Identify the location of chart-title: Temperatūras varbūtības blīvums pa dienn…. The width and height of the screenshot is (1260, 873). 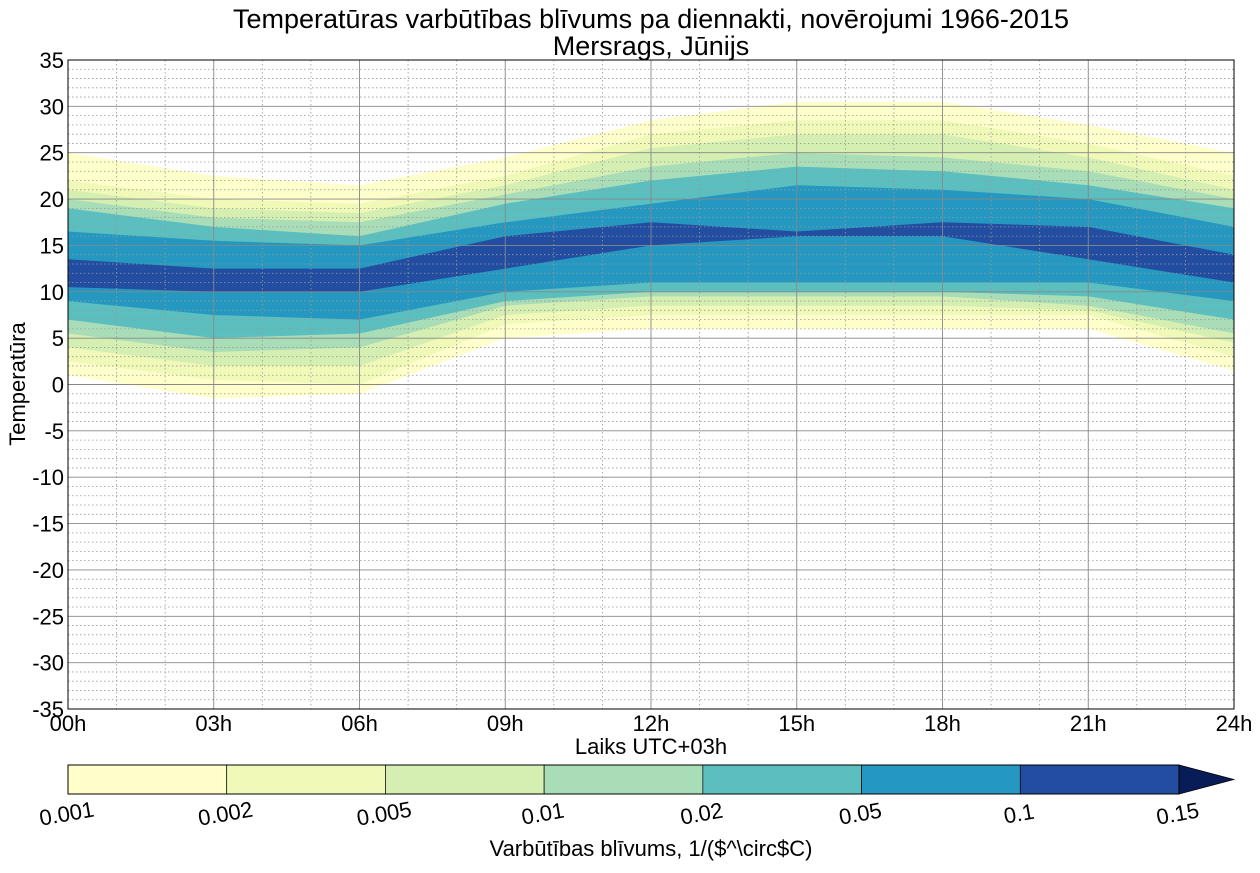
(651, 19).